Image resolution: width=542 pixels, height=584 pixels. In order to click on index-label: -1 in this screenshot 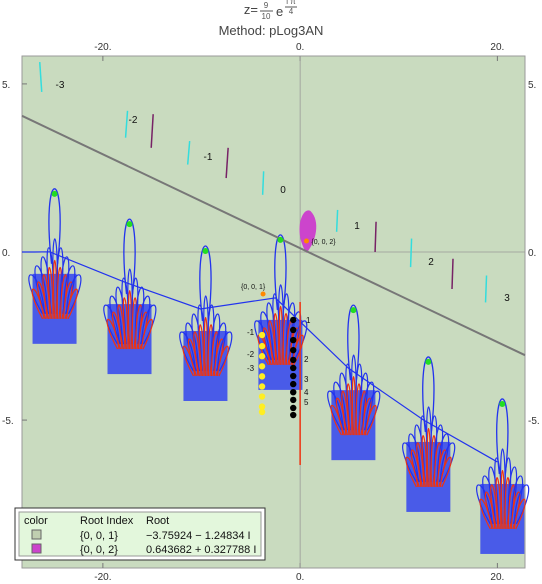, I will do `click(251, 332)`.